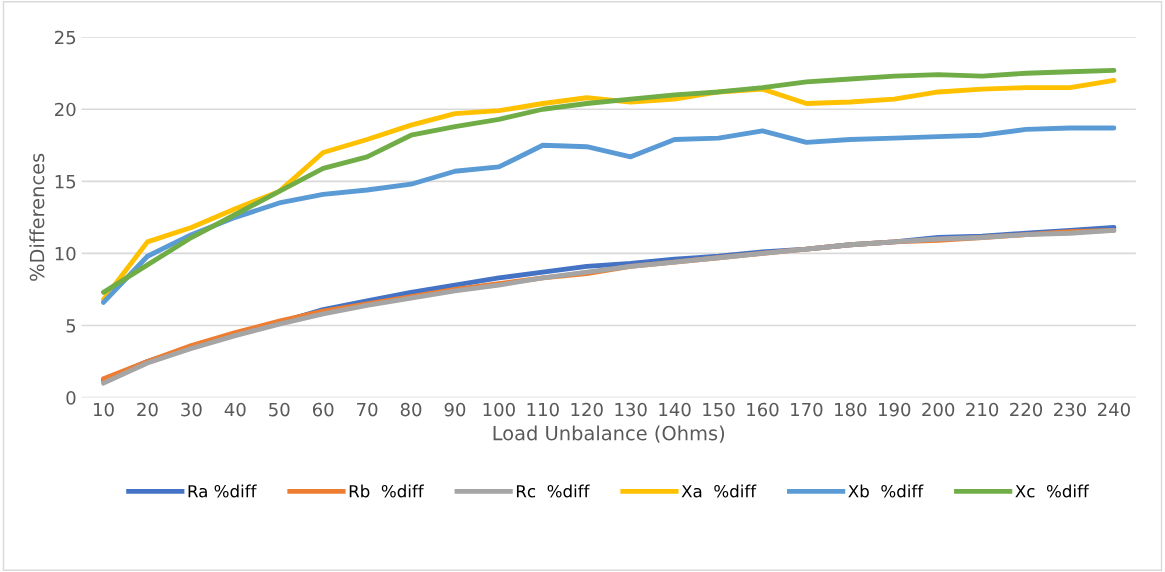  What do you see at coordinates (71, 326) in the screenshot?
I see `y-tick-label: 5` at bounding box center [71, 326].